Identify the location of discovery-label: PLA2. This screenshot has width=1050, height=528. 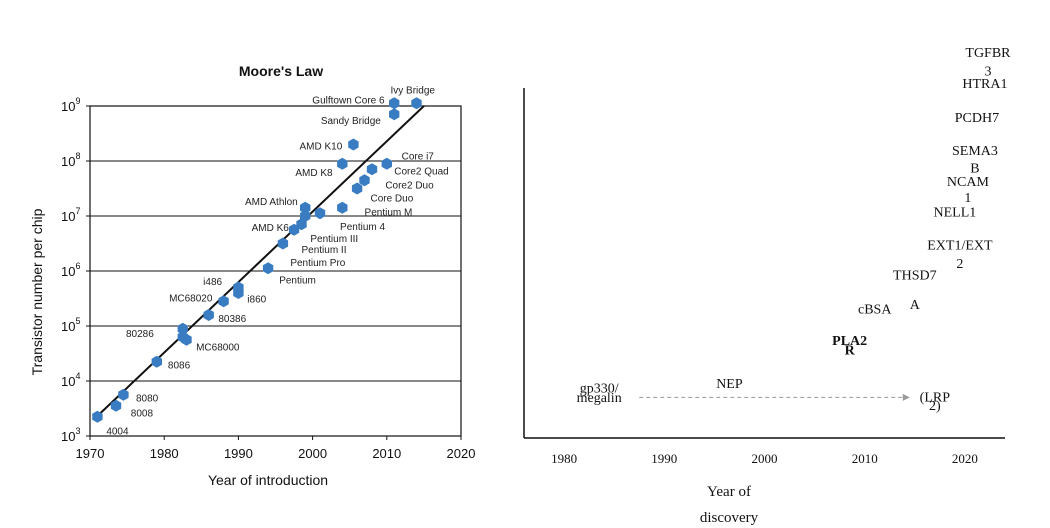
(849, 341).